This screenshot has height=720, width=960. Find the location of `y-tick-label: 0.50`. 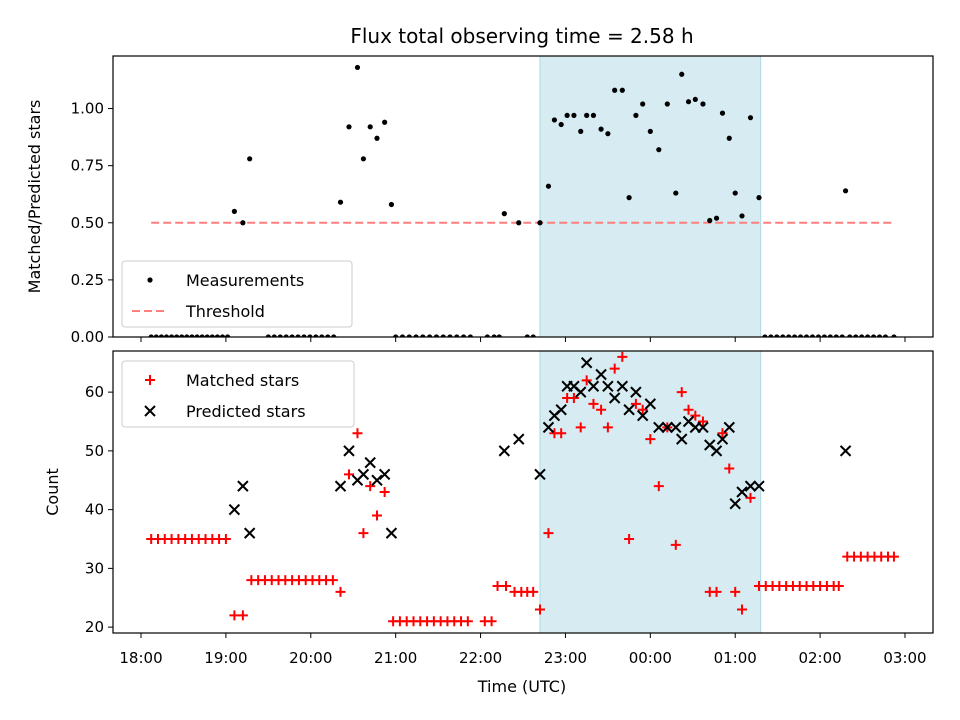

y-tick-label: 0.50 is located at coordinates (87, 223).